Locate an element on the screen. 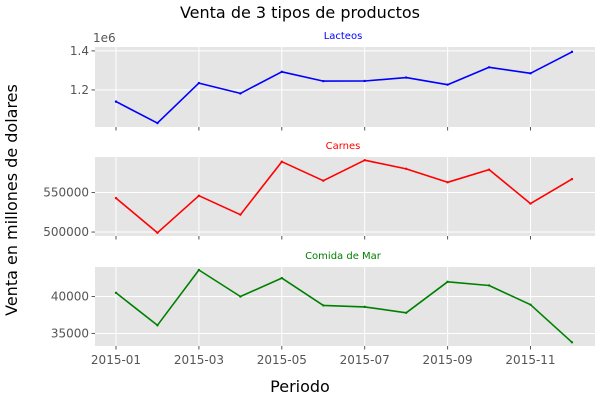  y-tick-label: 500000 is located at coordinates (66, 232).